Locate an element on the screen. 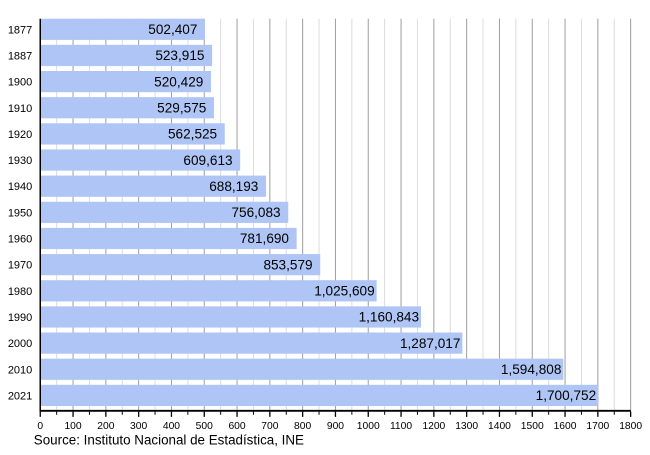  svg-text: 781,690 is located at coordinates (265, 238).